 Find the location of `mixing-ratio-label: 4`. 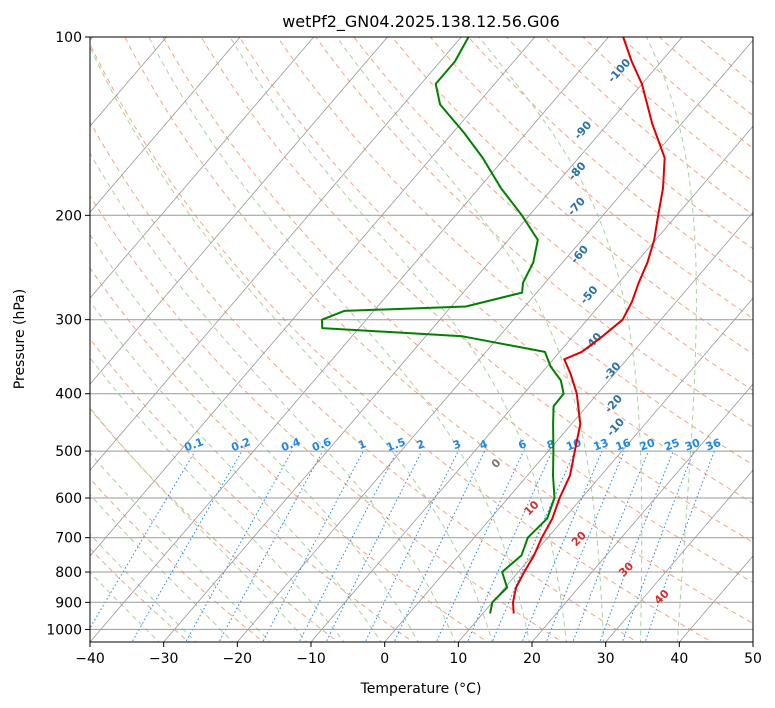

mixing-ratio-label: 4 is located at coordinates (484, 444).